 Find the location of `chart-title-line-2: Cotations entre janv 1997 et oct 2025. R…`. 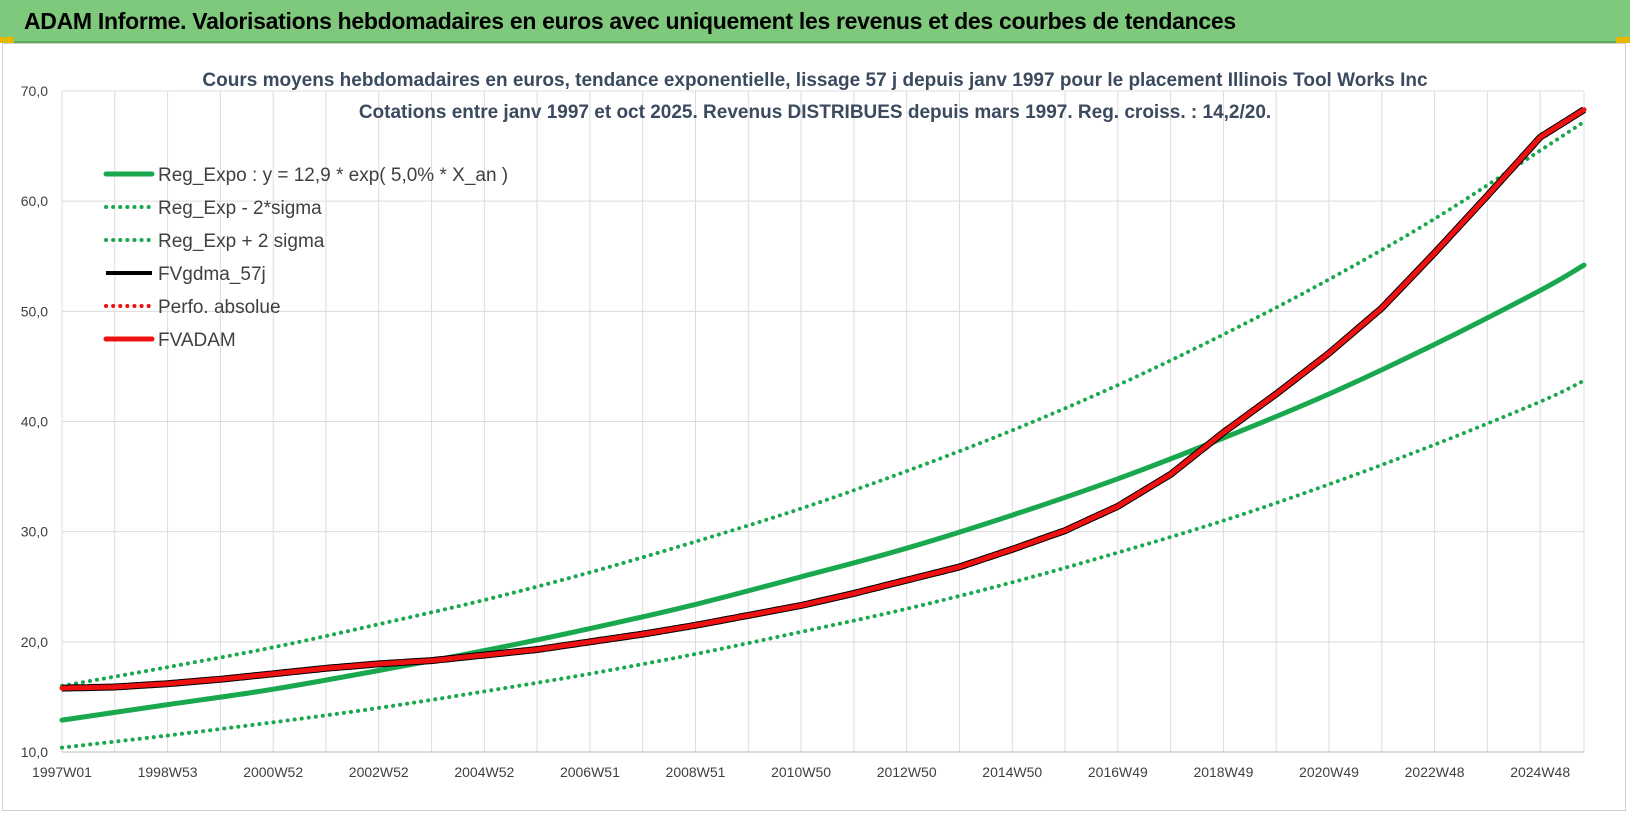

chart-title-line-2: Cotations entre janv 1997 et oct 2025. R… is located at coordinates (815, 112).